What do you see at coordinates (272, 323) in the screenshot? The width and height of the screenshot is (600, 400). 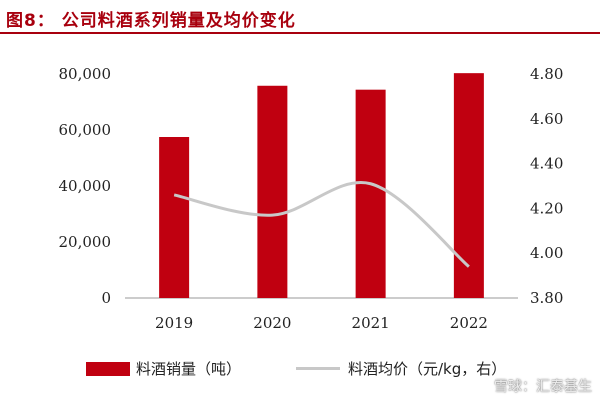 I see `x-tick-label: 2020` at bounding box center [272, 323].